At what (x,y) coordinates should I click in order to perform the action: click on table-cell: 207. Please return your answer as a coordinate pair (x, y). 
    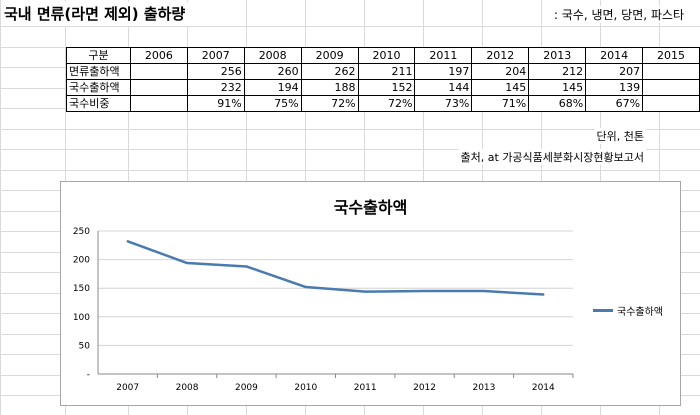
    Looking at the image, I should click on (614, 71).